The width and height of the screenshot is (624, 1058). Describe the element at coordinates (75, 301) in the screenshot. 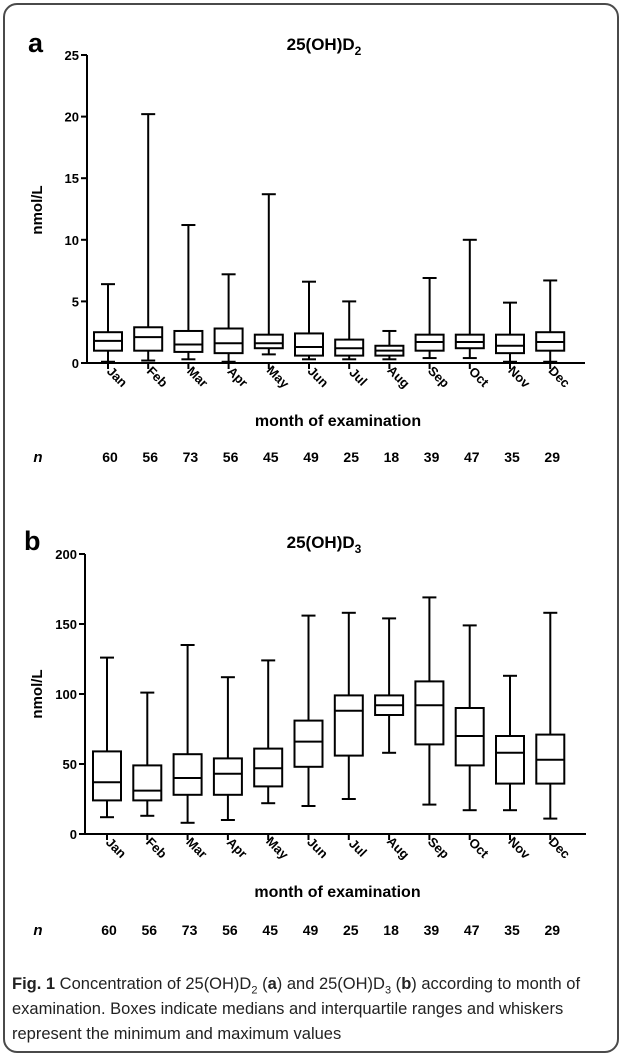

I see `panel-a-y-tick-label: 5` at that location.